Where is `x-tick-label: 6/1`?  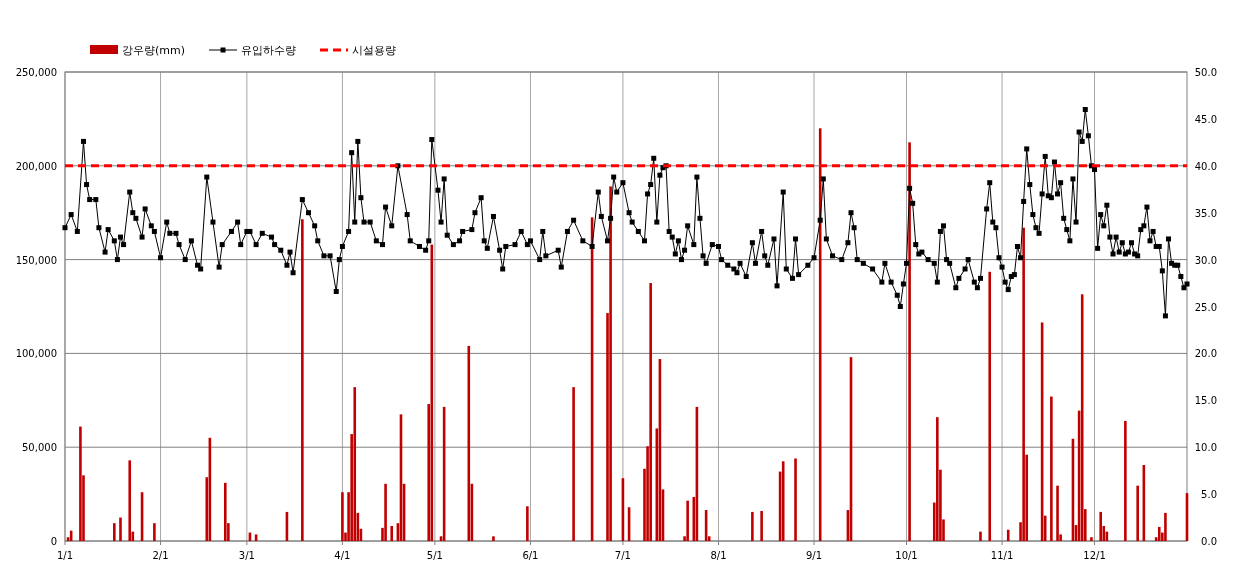 x-tick-label: 6/1 is located at coordinates (530, 555).